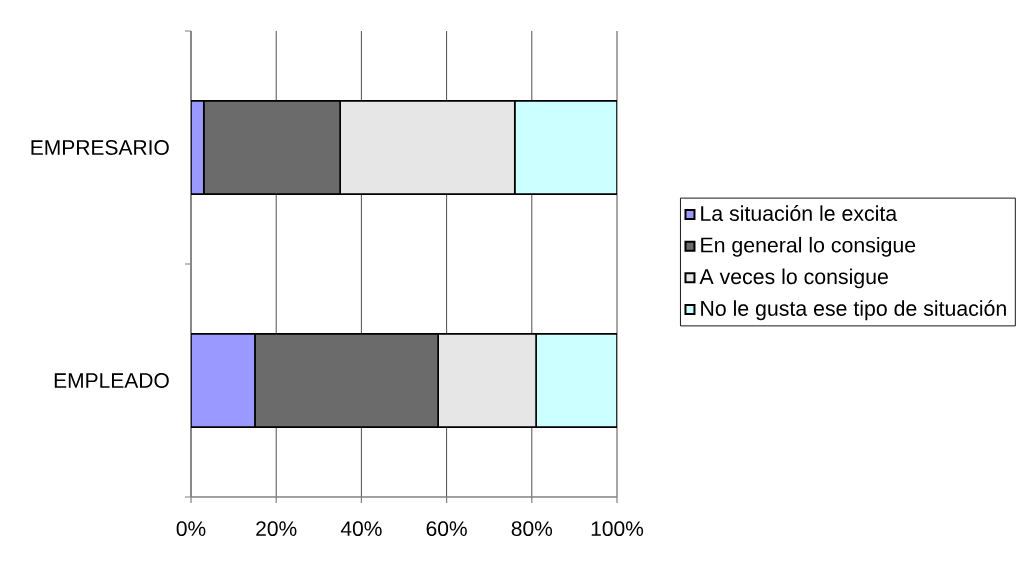 The height and width of the screenshot is (563, 1022). I want to click on legend-label: En general lo consigue, so click(808, 246).